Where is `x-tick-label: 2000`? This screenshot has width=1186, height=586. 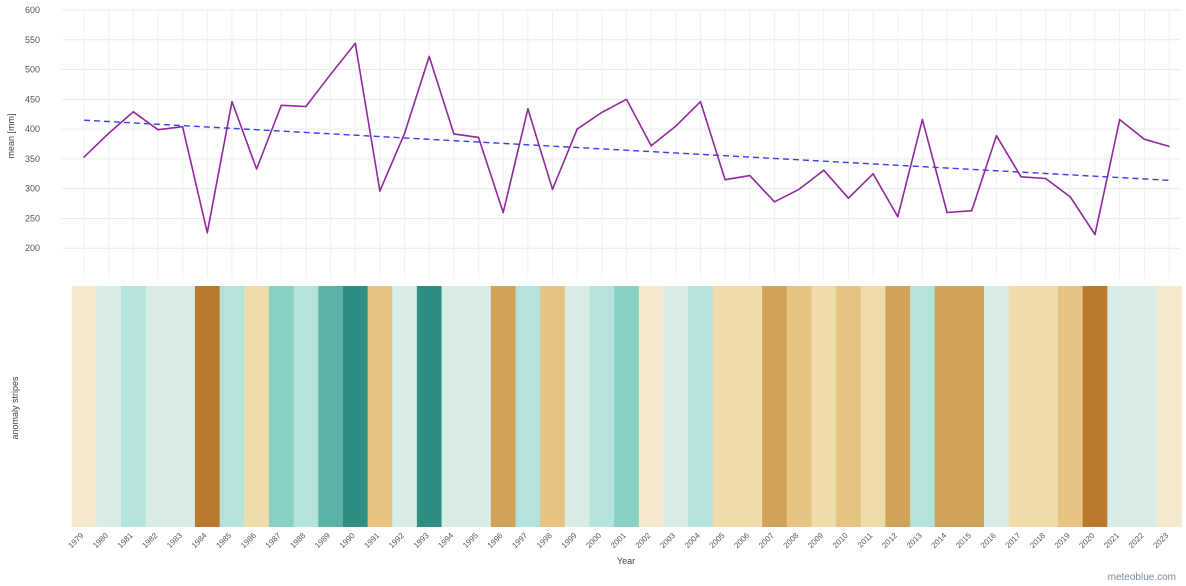
x-tick-label: 2000 is located at coordinates (593, 540).